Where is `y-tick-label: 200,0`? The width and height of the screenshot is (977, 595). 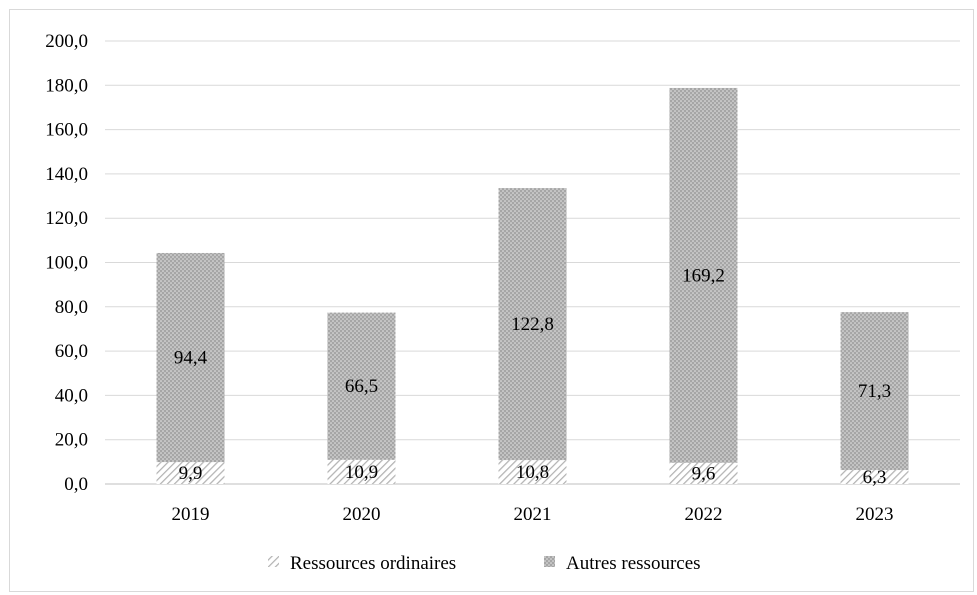 y-tick-label: 200,0 is located at coordinates (66, 41).